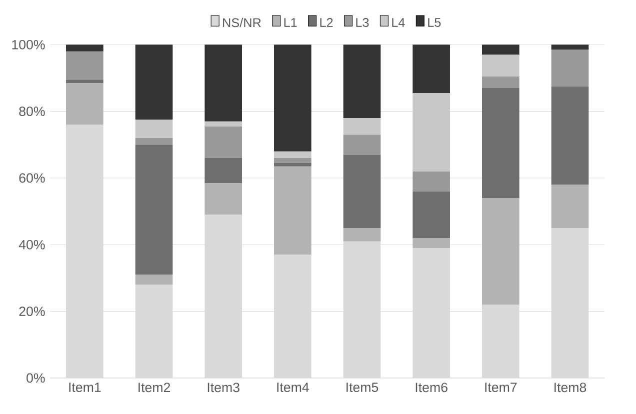 Image resolution: width=636 pixels, height=414 pixels. I want to click on legend-label: L5, so click(434, 22).